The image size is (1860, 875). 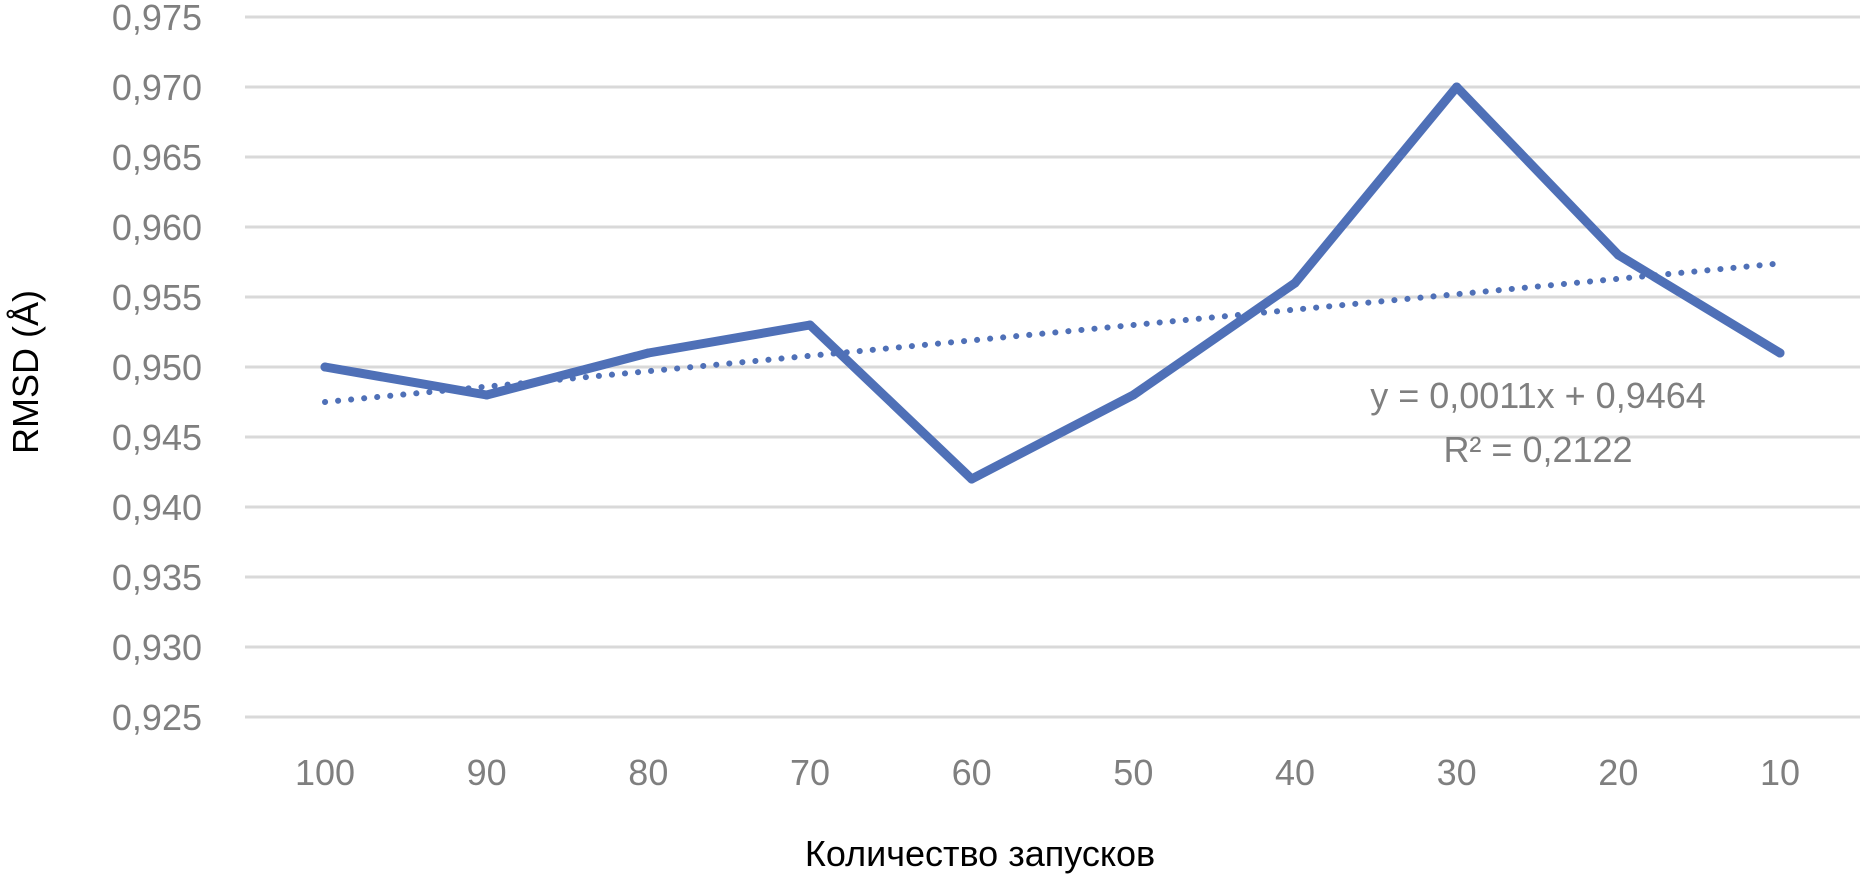 What do you see at coordinates (1537, 449) in the screenshot?
I see `trendline-r-squared: R² = 0,2122` at bounding box center [1537, 449].